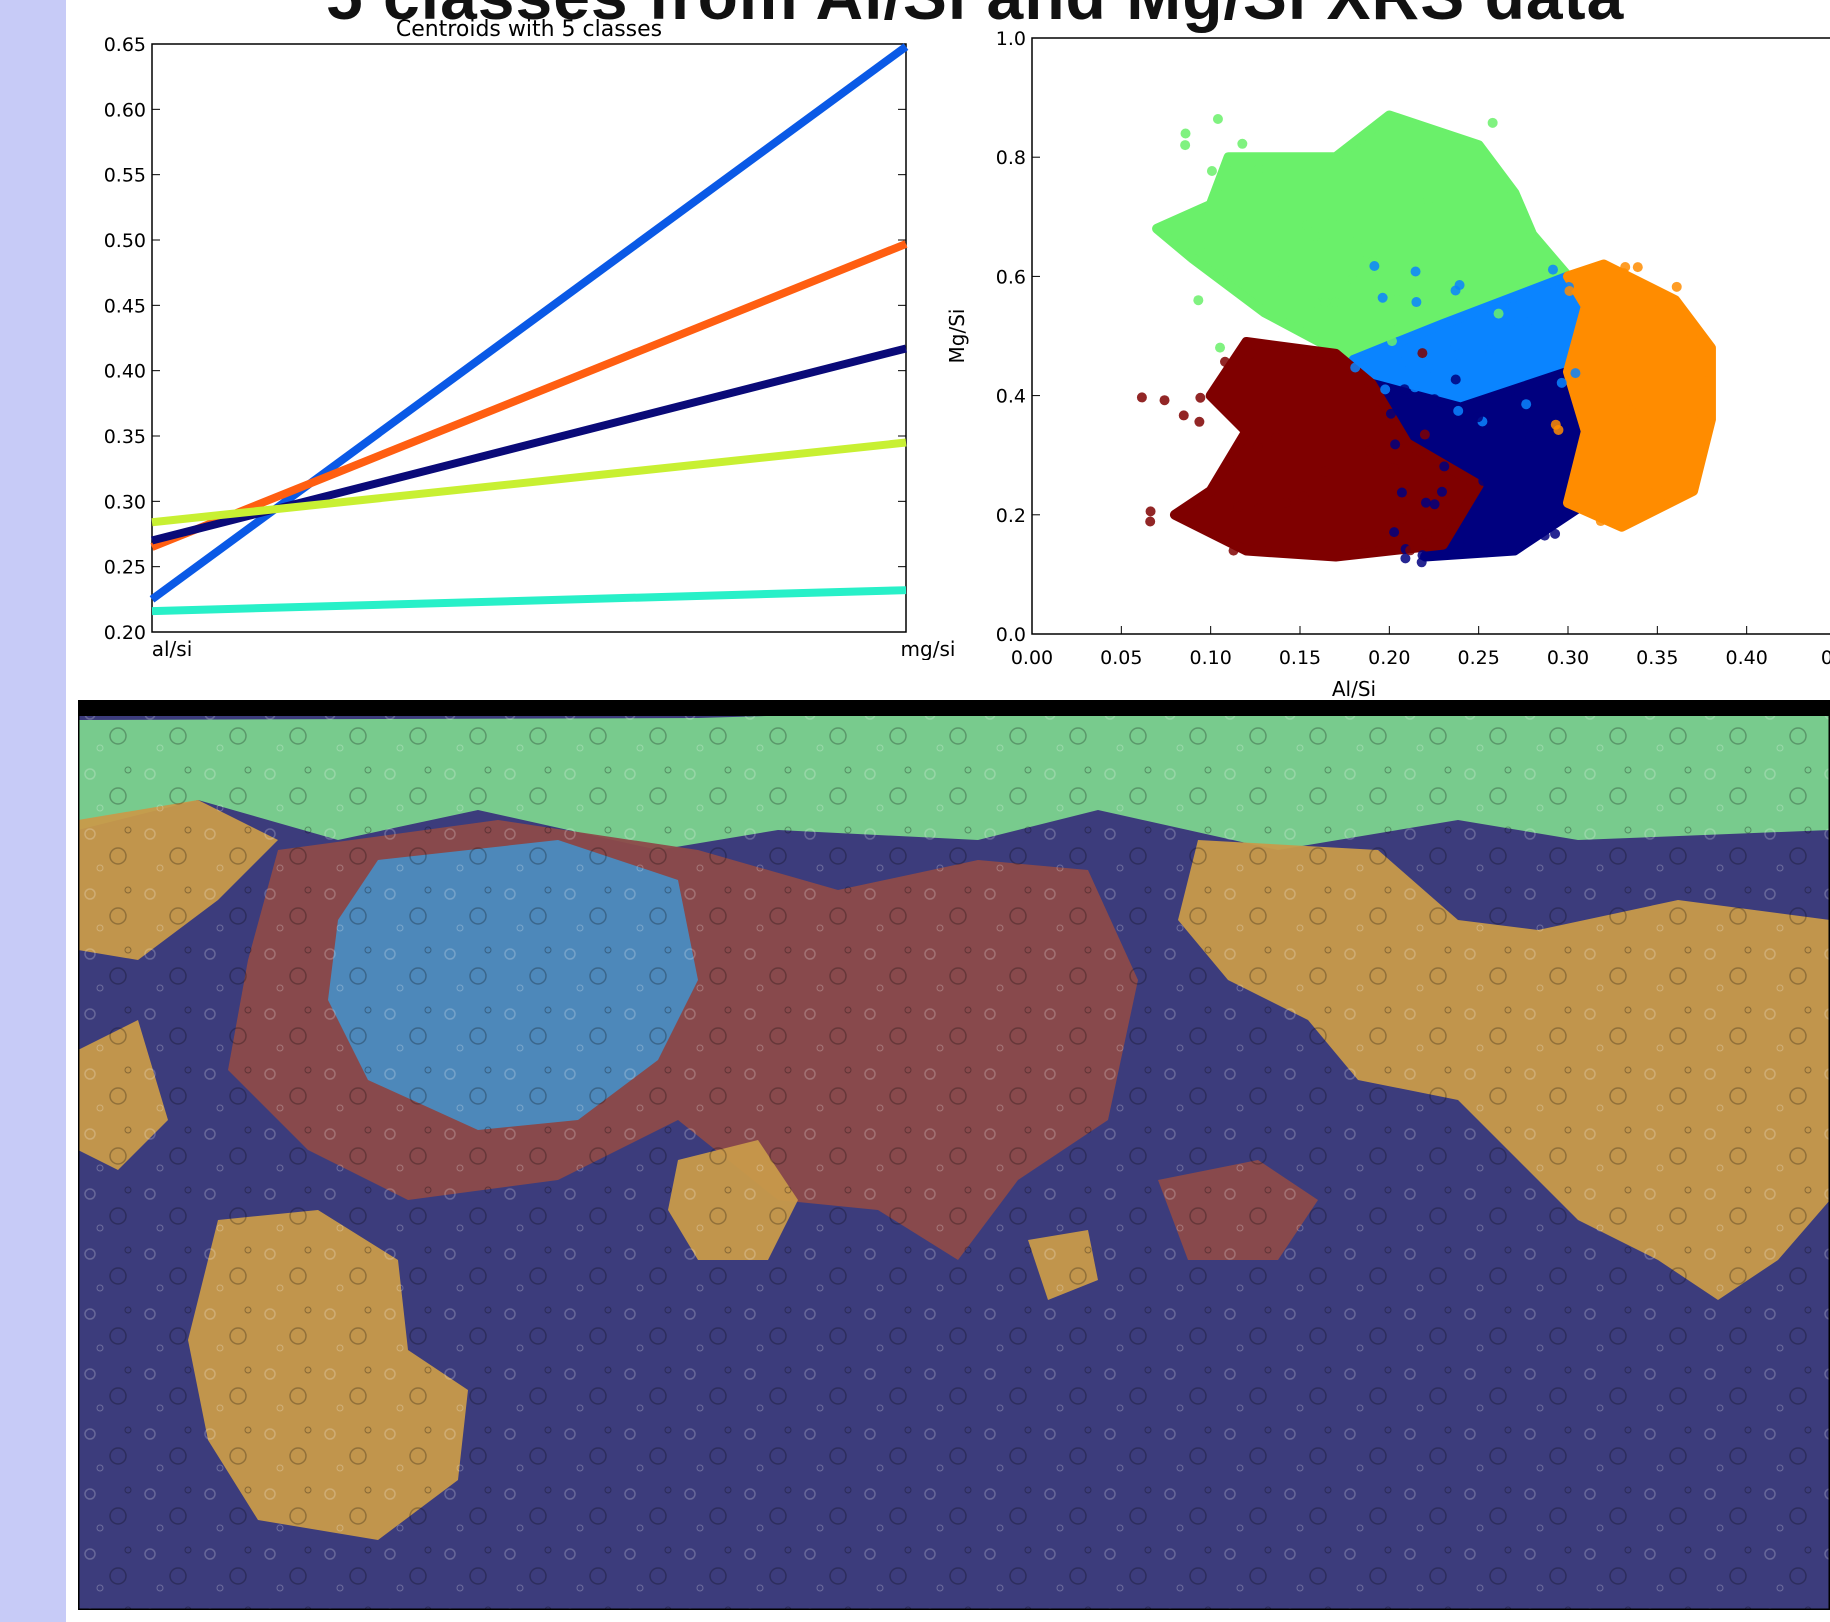 Image resolution: width=1830 pixels, height=1622 pixels. I want to click on y-axis-label: Mg/Si, so click(957, 336).